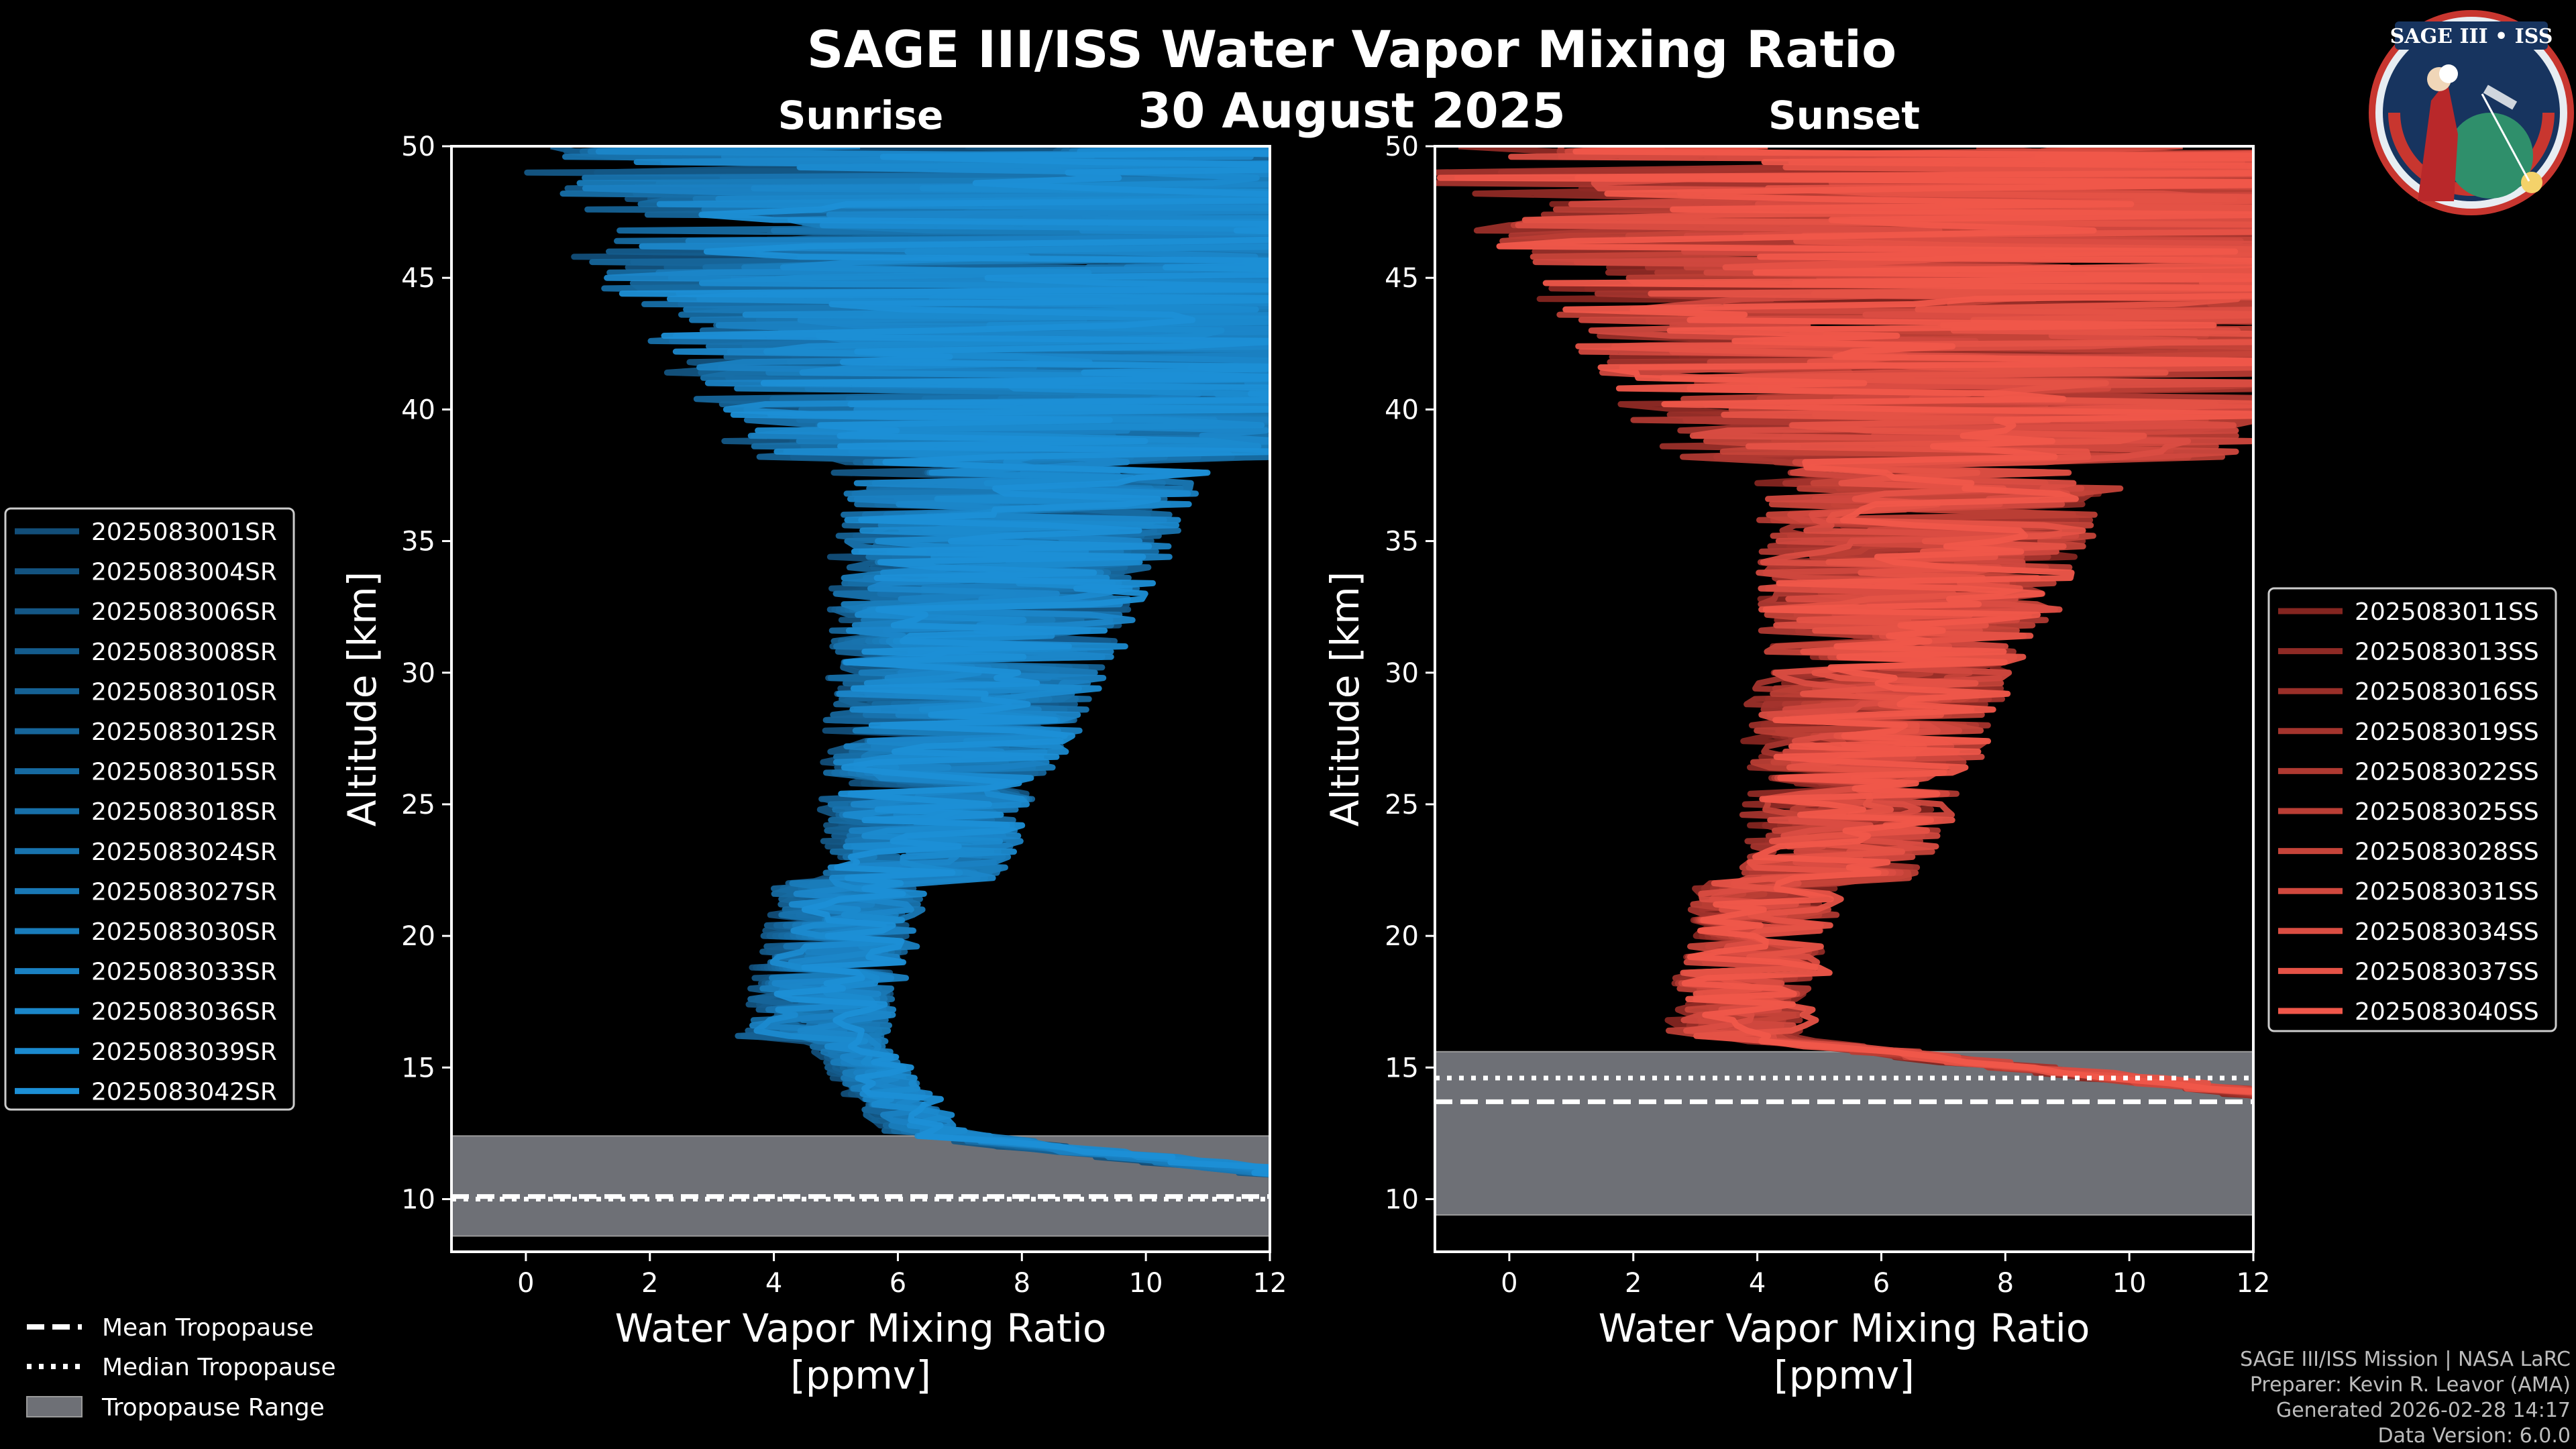 The image size is (2576, 1449). I want to click on sunrise-xtick-label: 12, so click(1270, 1283).